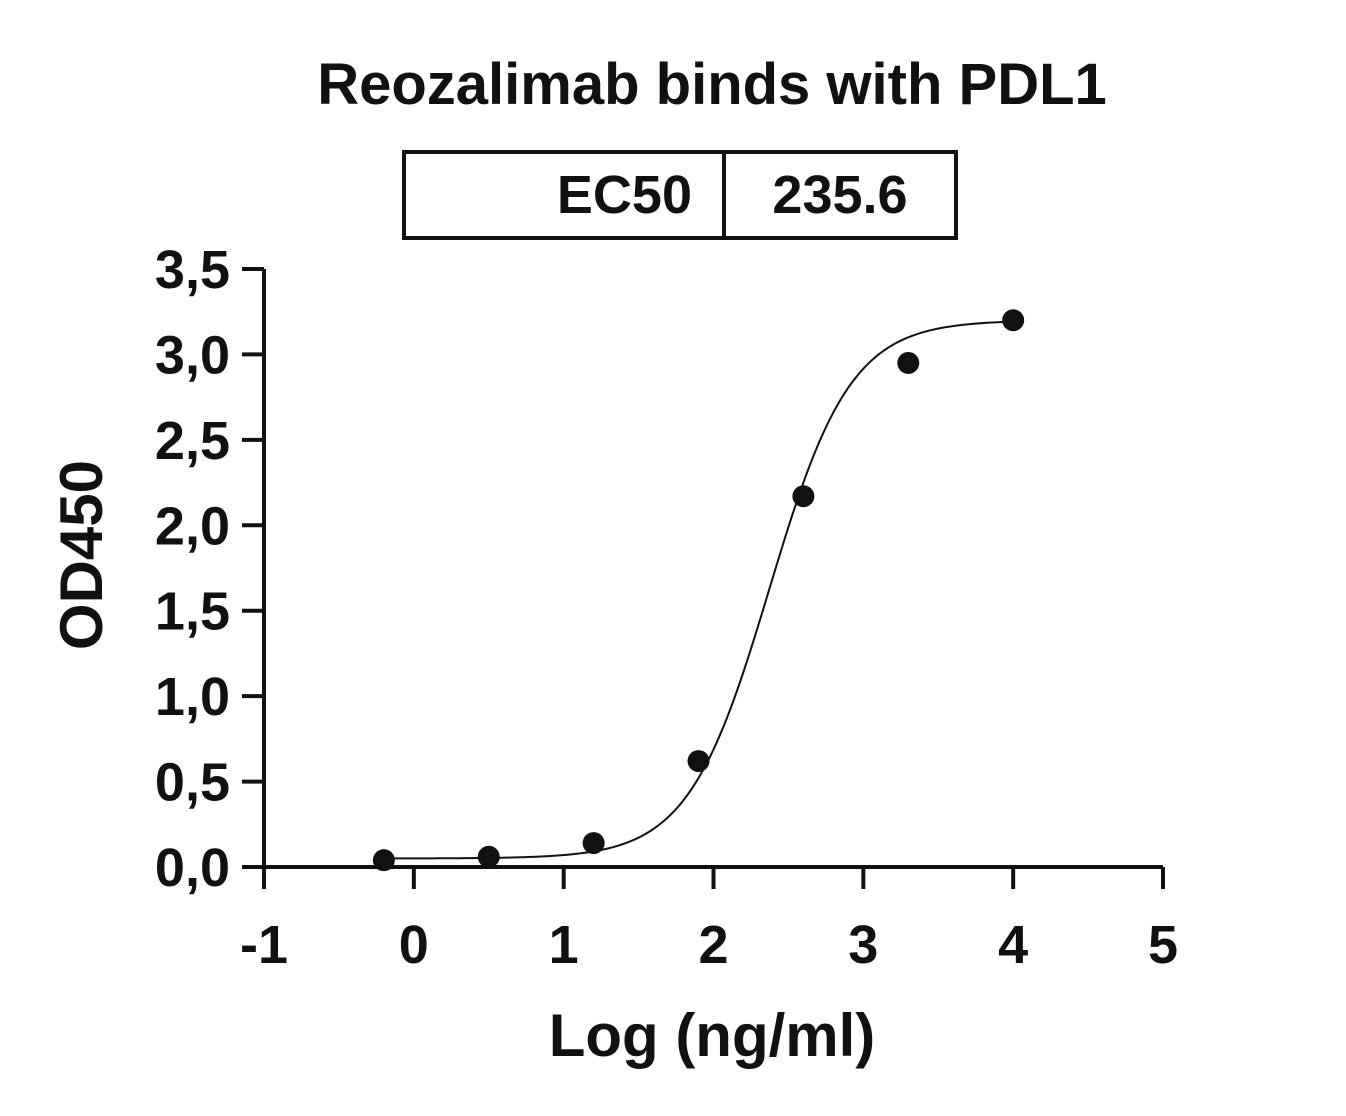  Describe the element at coordinates (414, 945) in the screenshot. I see `x-tick-label: 0` at that location.